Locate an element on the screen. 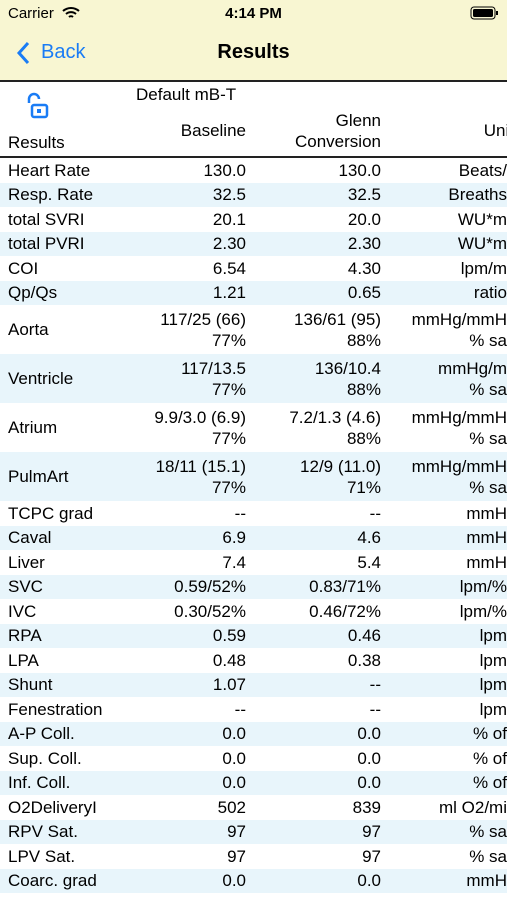 The image size is (507, 900). row-label: COI is located at coordinates (23, 268).